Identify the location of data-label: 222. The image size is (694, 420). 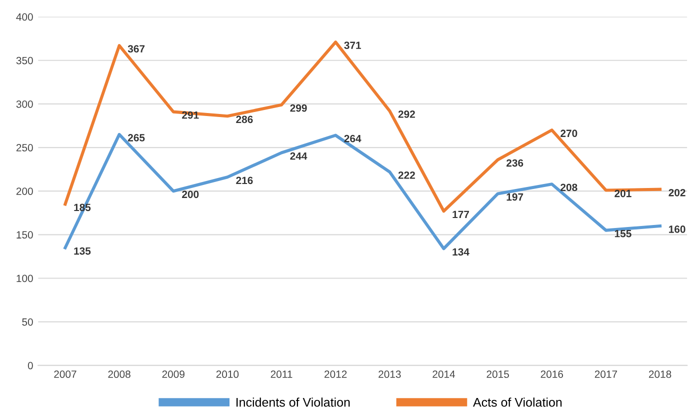
(406, 175).